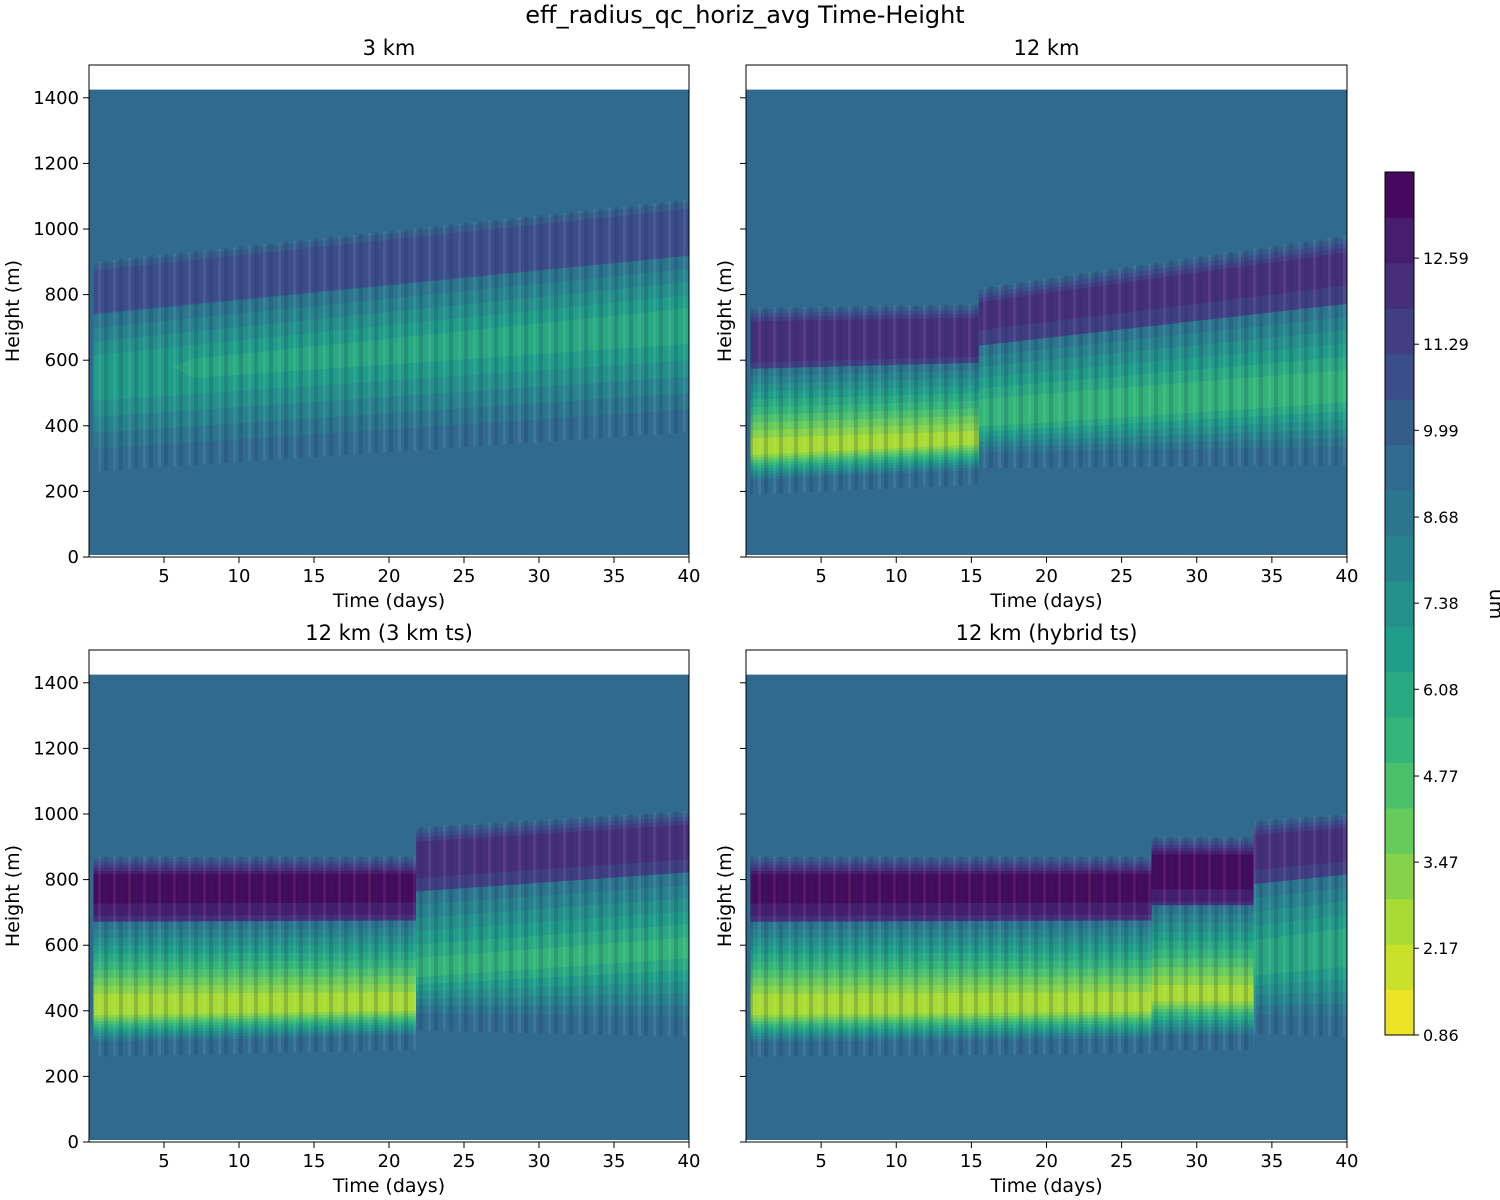 This screenshot has height=1200, width=1500. I want to click on figure-title: eff_radius_qc_horiz_avg Time-Height, so click(744, 15).